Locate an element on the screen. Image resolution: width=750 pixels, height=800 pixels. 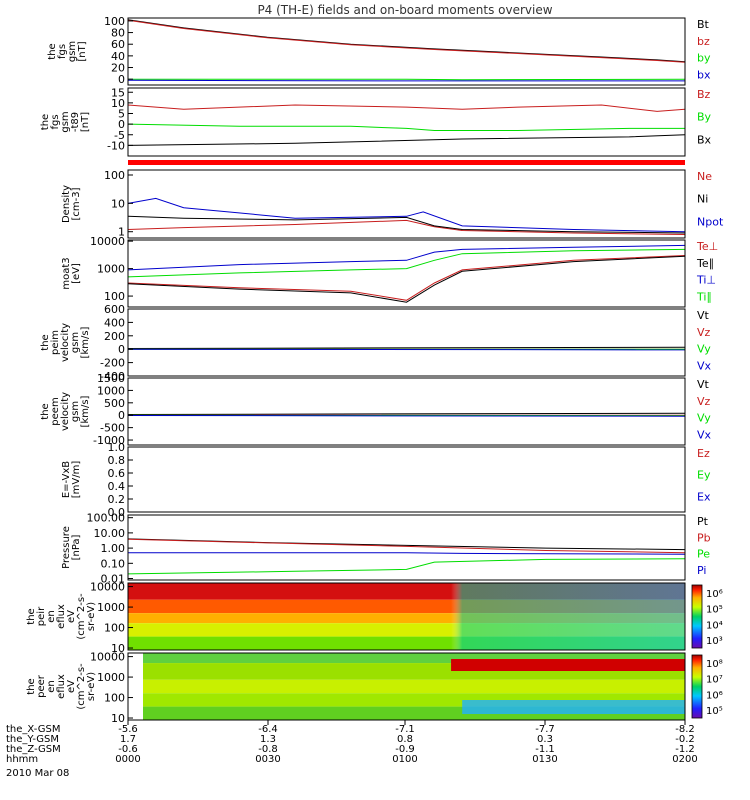
series-line-Ti⊥ is located at coordinates (406, 257).